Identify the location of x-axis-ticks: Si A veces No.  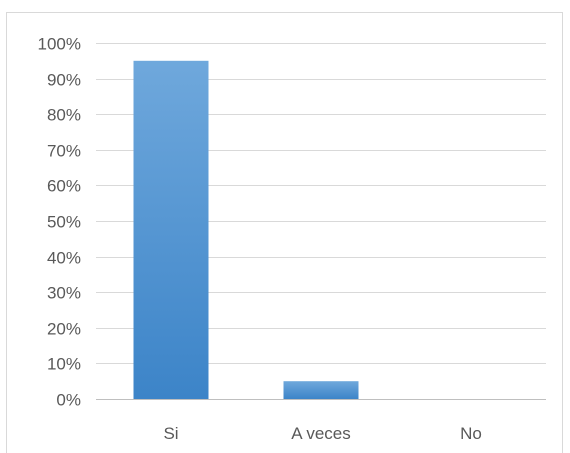
(322, 433).